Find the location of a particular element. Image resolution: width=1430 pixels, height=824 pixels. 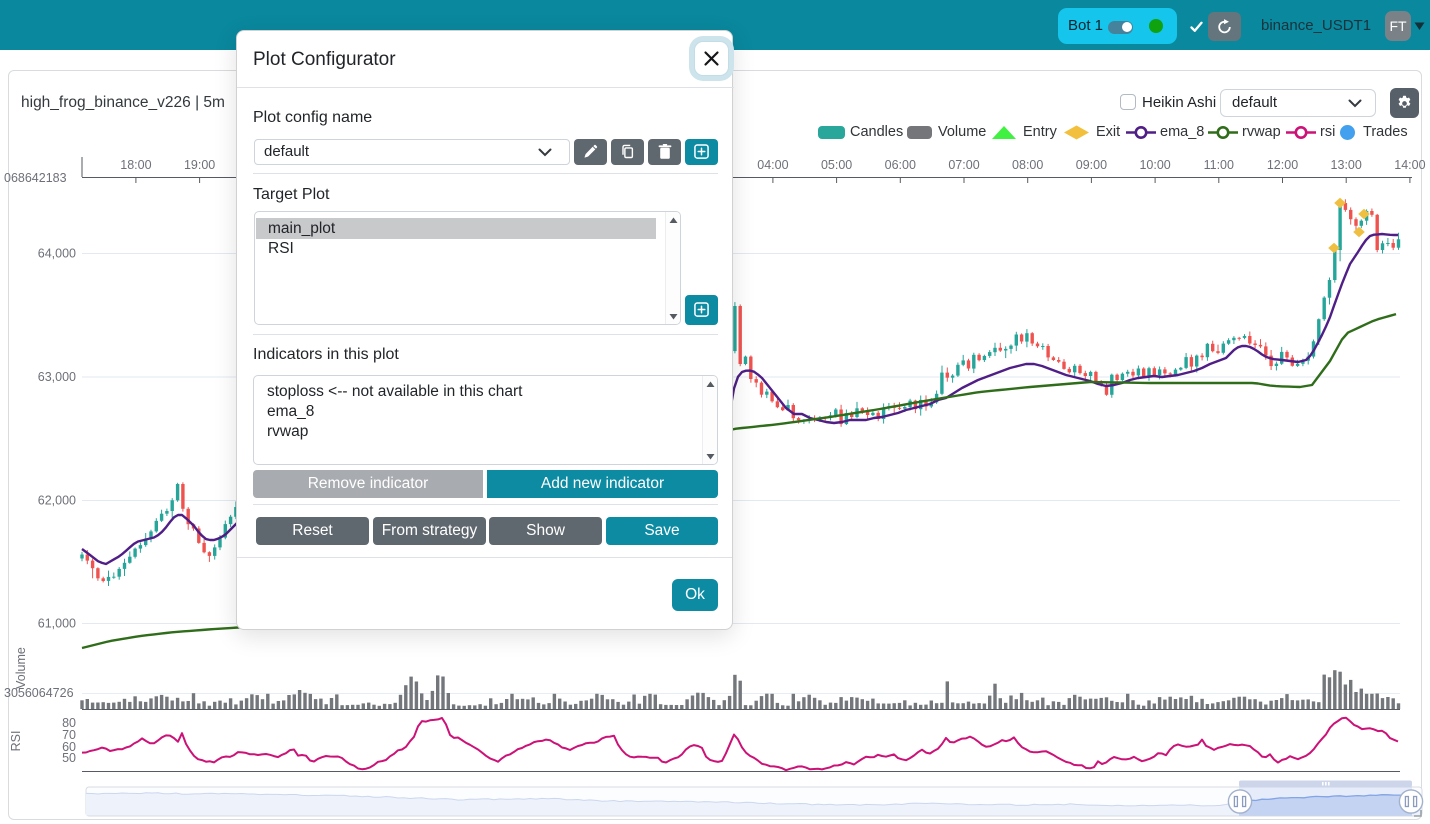

svg-text: 10:00 is located at coordinates (1154, 165).